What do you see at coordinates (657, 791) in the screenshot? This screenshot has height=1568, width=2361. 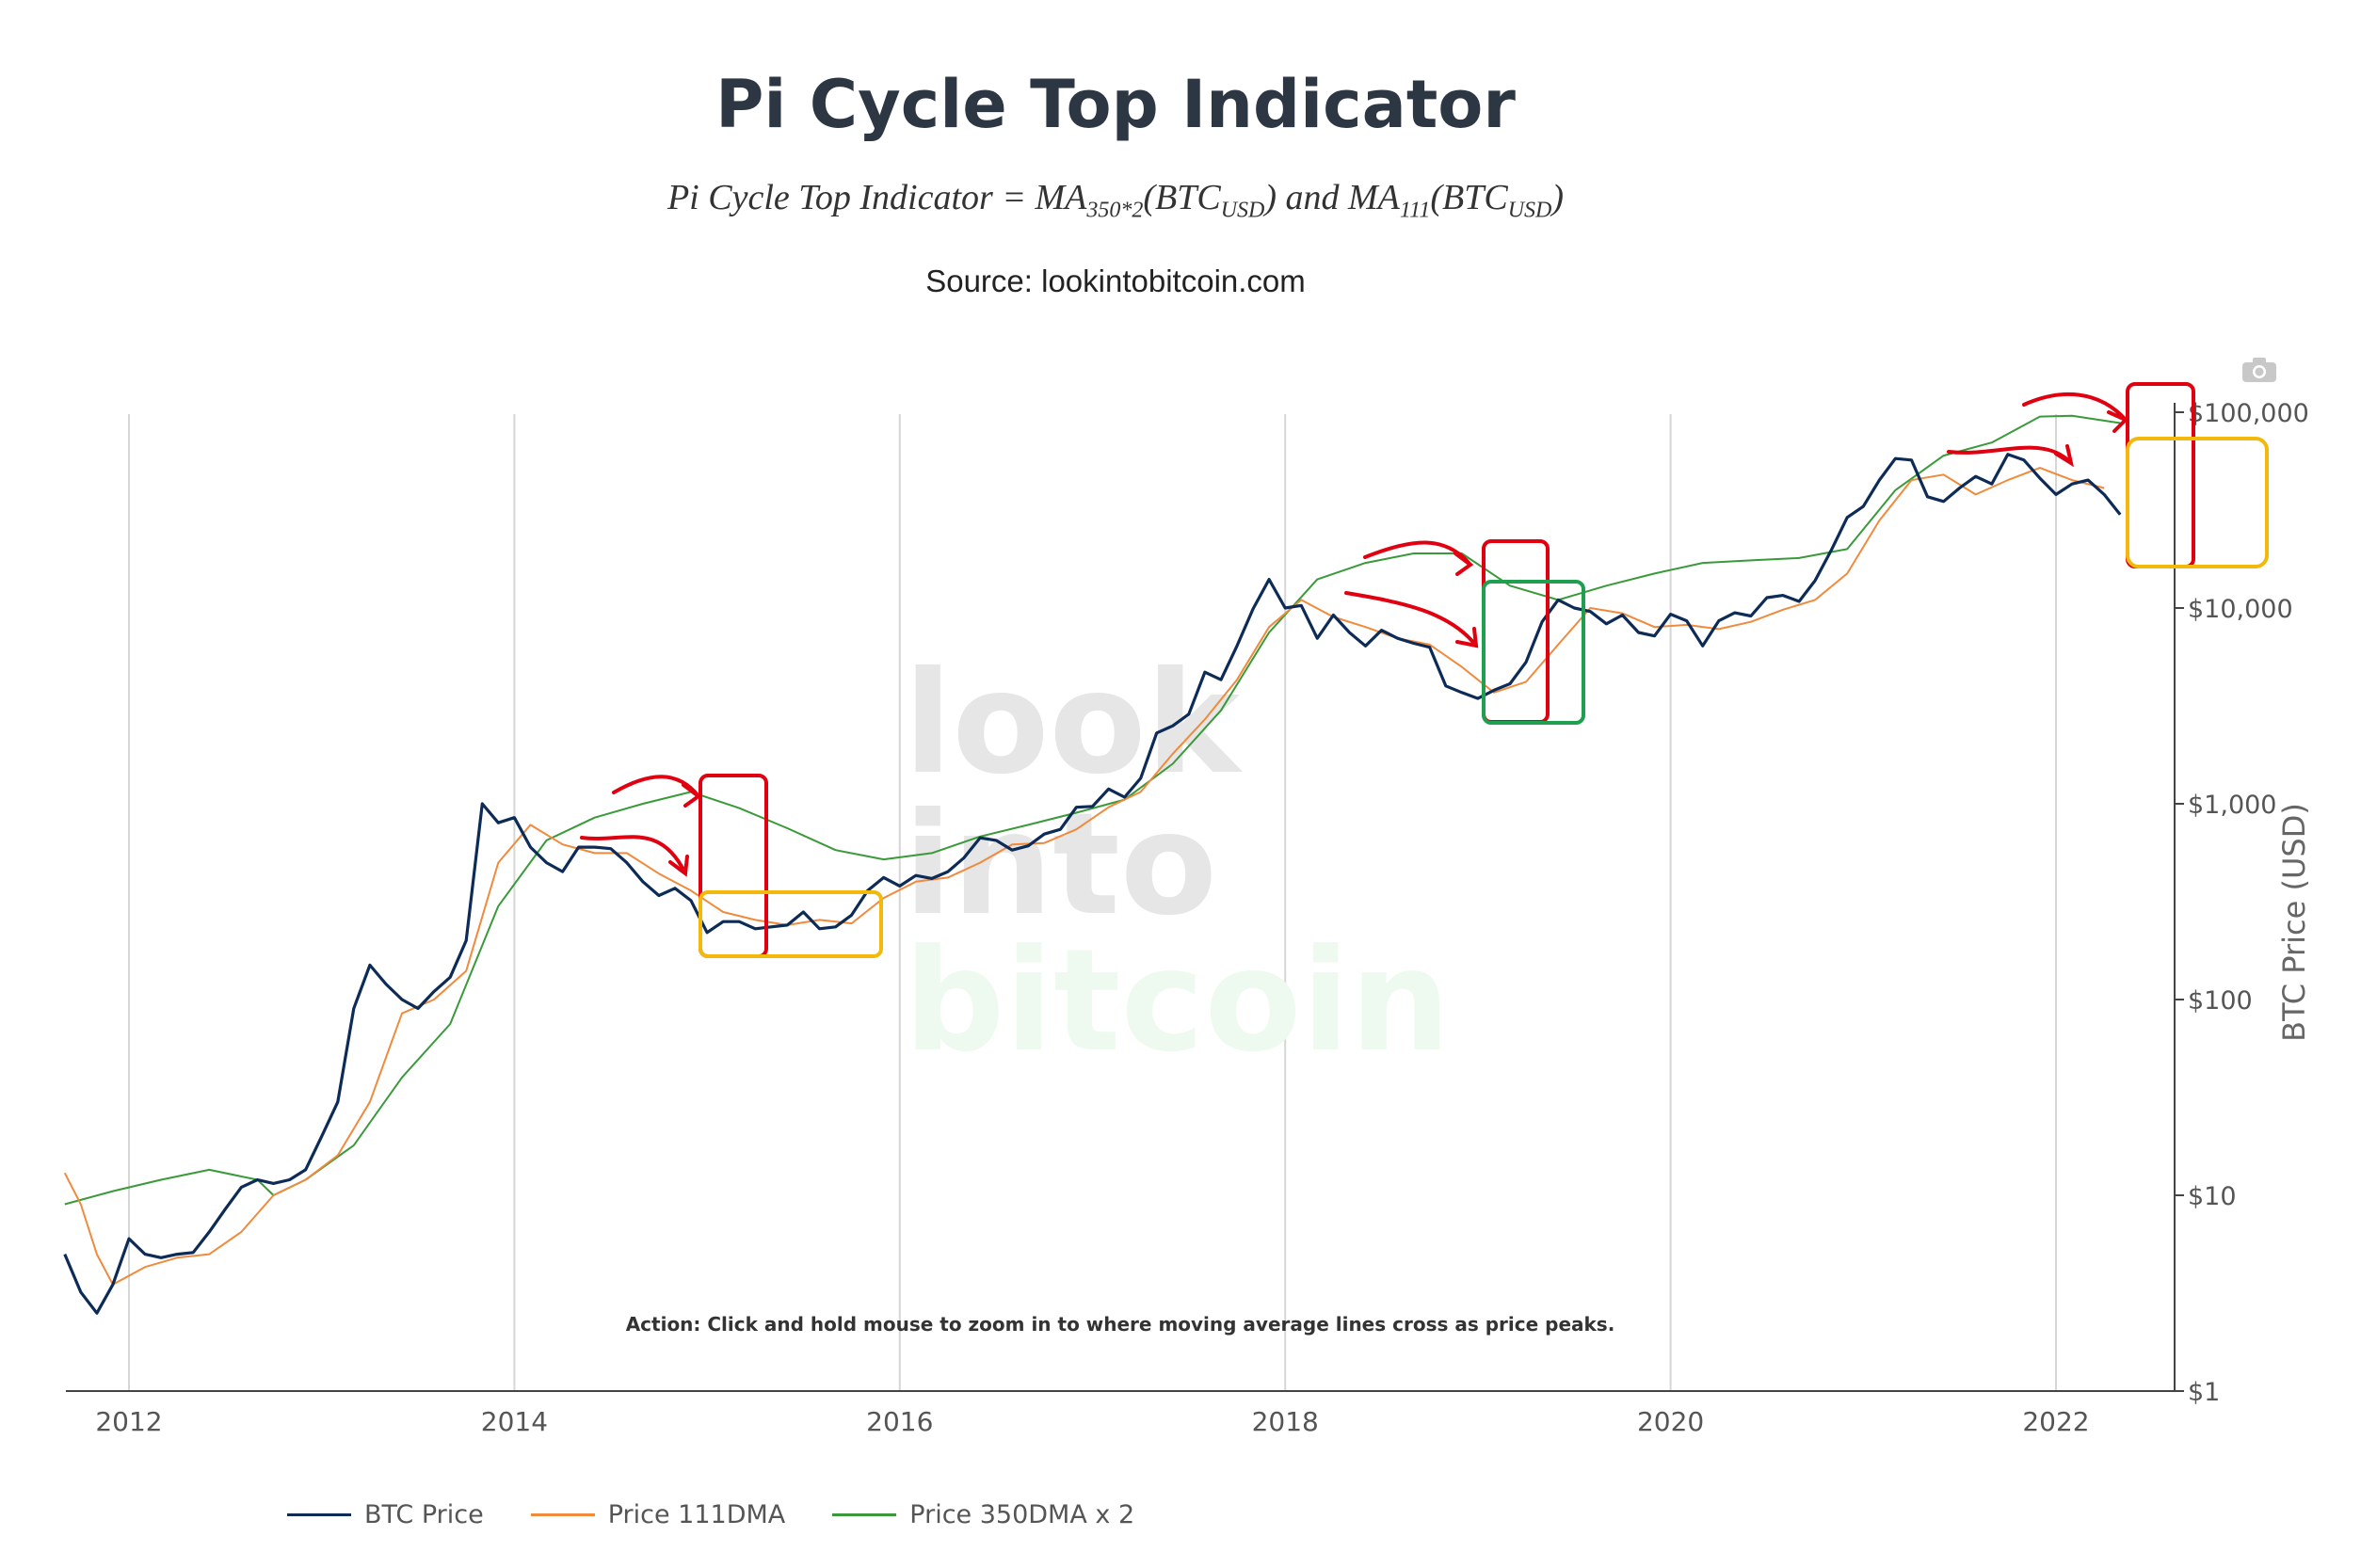 I see `annotation-arrow-2014-upper` at bounding box center [657, 791].